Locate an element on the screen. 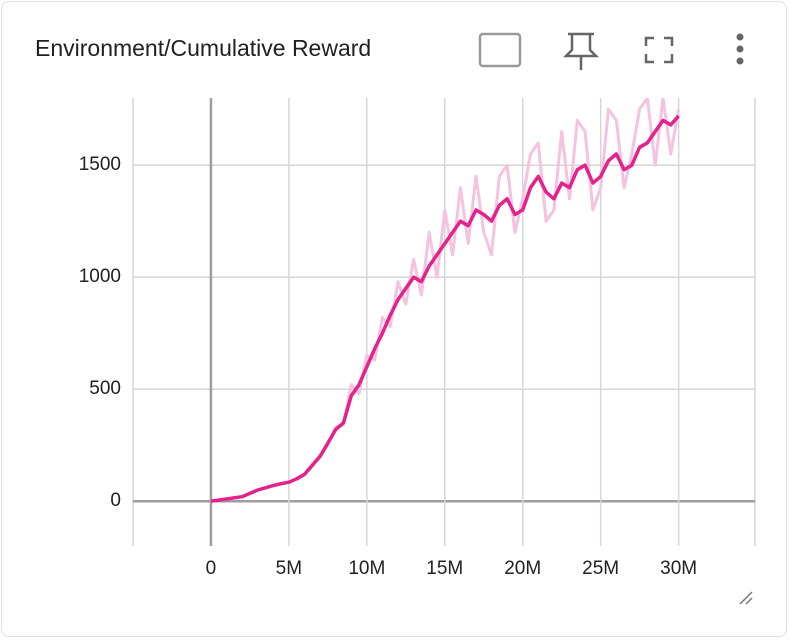  y-tick-label: 500 is located at coordinates (105, 388).